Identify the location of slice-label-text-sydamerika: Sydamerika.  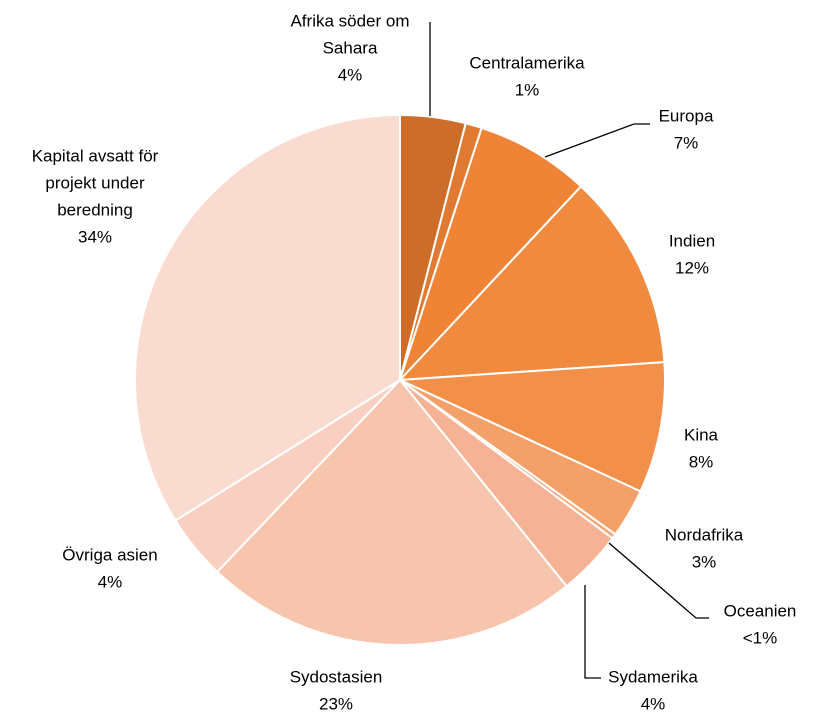
(653, 676).